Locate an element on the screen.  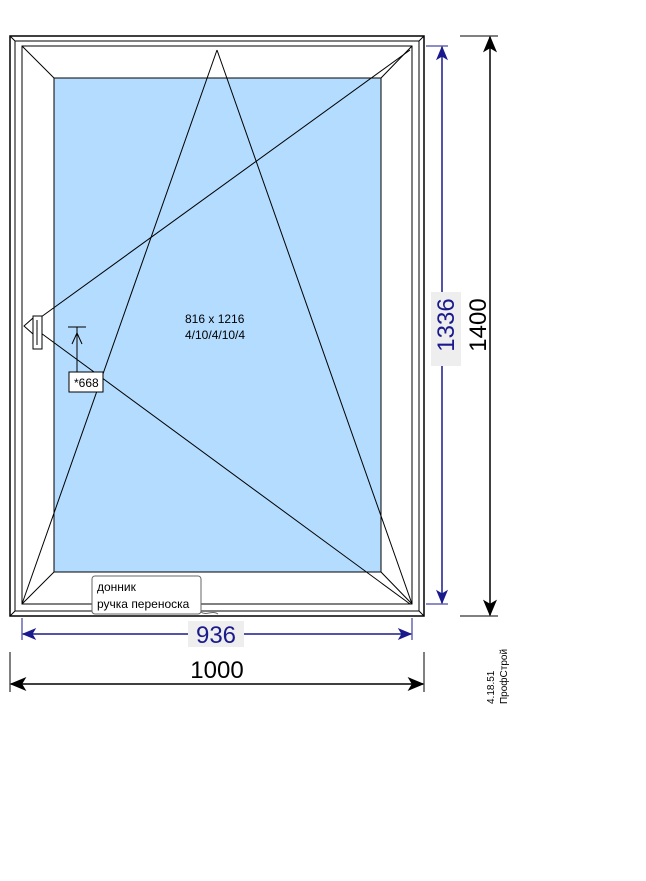
sash-height-label: 1336 is located at coordinates (446, 324).